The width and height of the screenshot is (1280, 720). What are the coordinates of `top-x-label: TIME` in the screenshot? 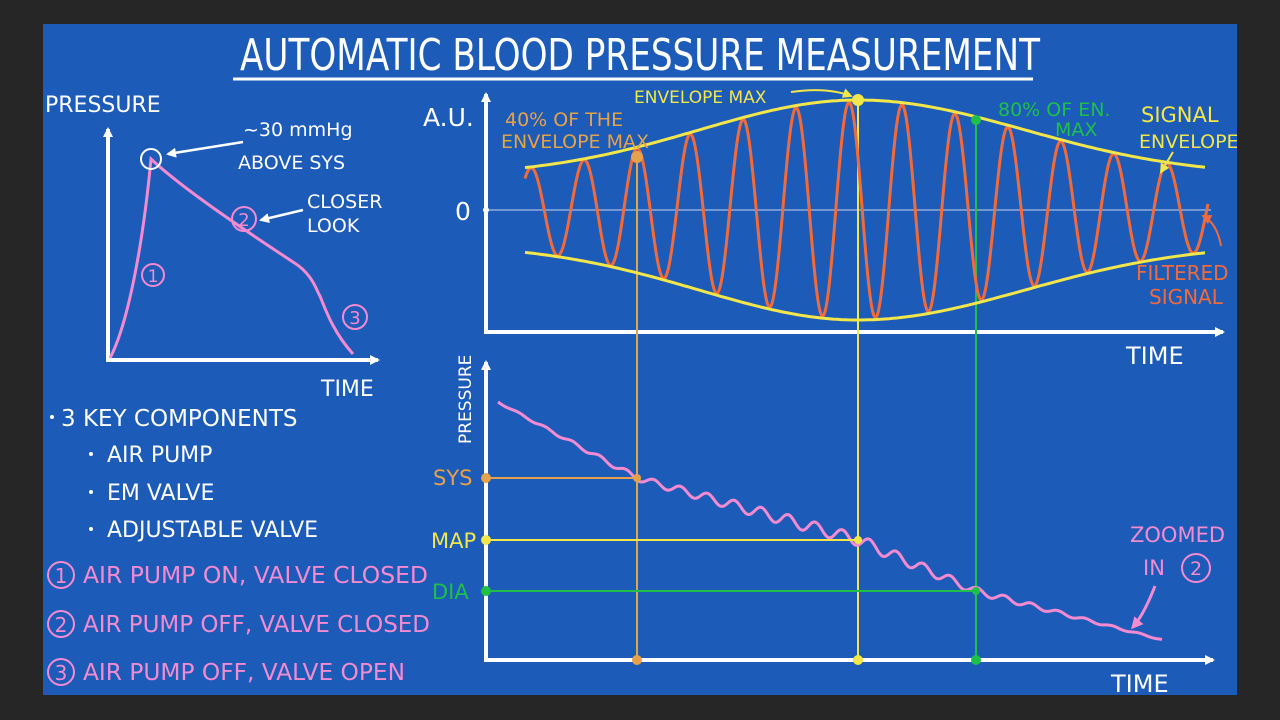 It's located at (1154, 356).